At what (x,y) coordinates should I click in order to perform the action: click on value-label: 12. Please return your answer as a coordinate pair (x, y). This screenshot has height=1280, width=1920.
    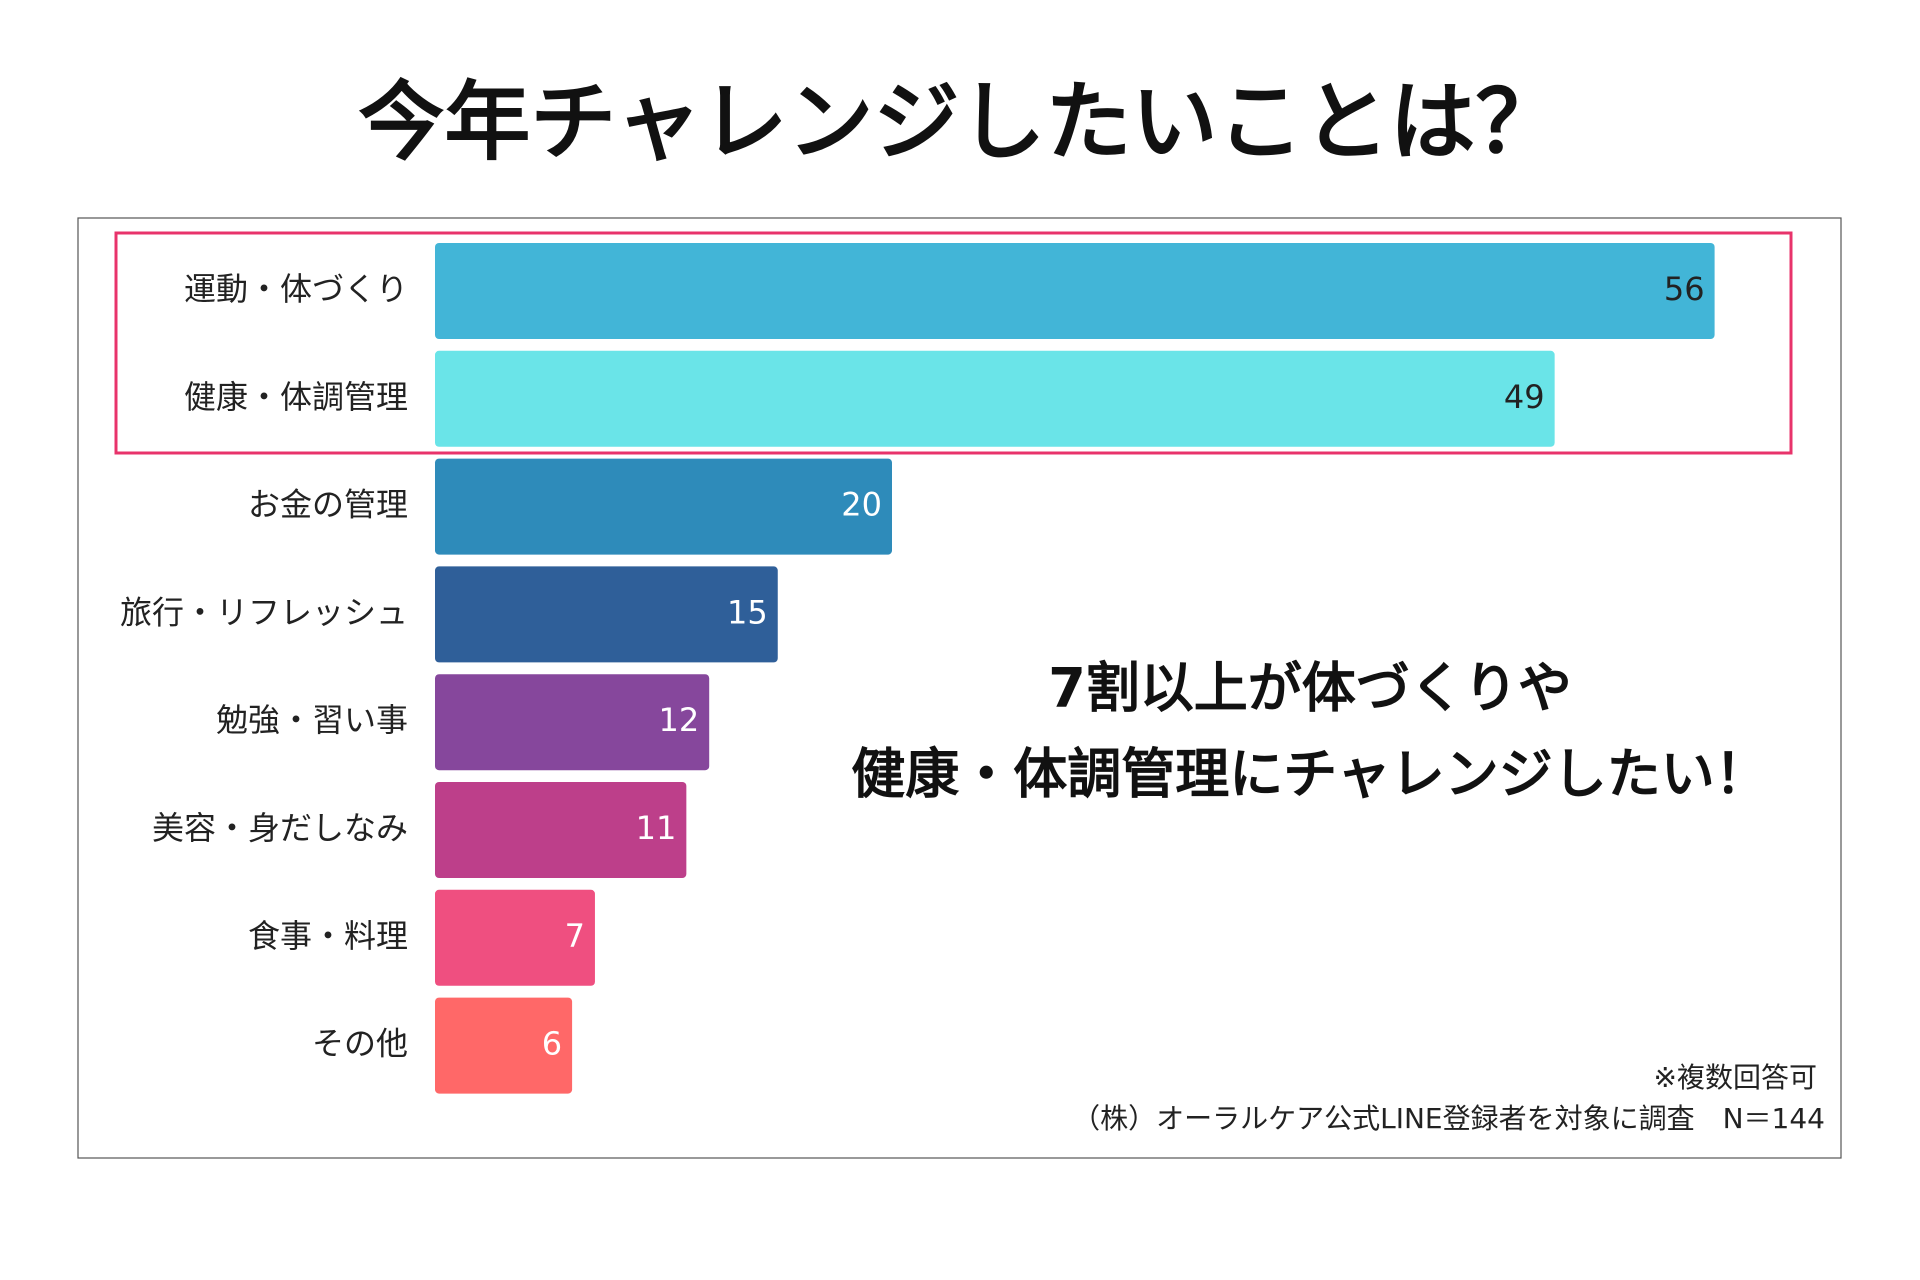
    Looking at the image, I should click on (678, 720).